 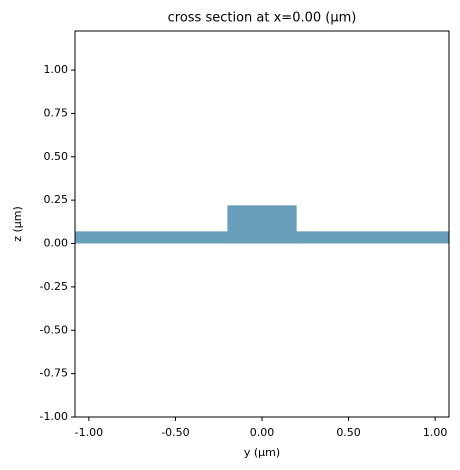 I want to click on x-tick-label: -1.00, so click(x=89, y=432).